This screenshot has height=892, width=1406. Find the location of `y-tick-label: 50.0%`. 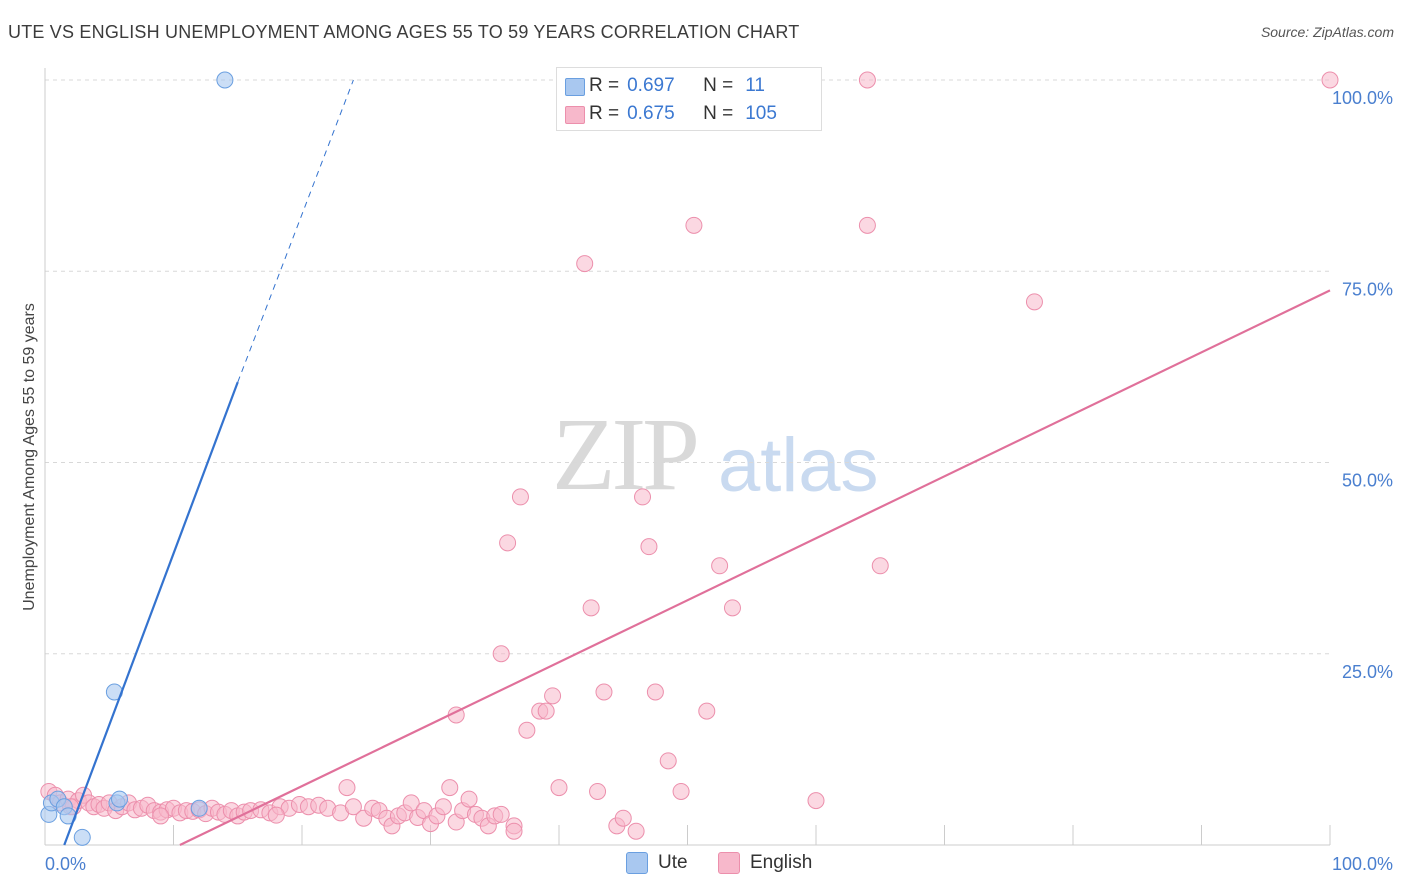

y-tick-label: 50.0% is located at coordinates (1367, 481).